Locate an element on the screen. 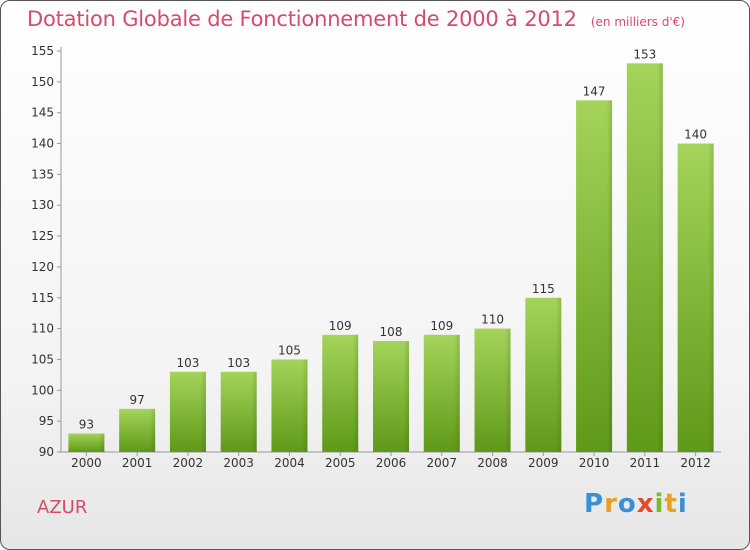 This screenshot has width=750, height=550. data-label: 115 is located at coordinates (543, 289).